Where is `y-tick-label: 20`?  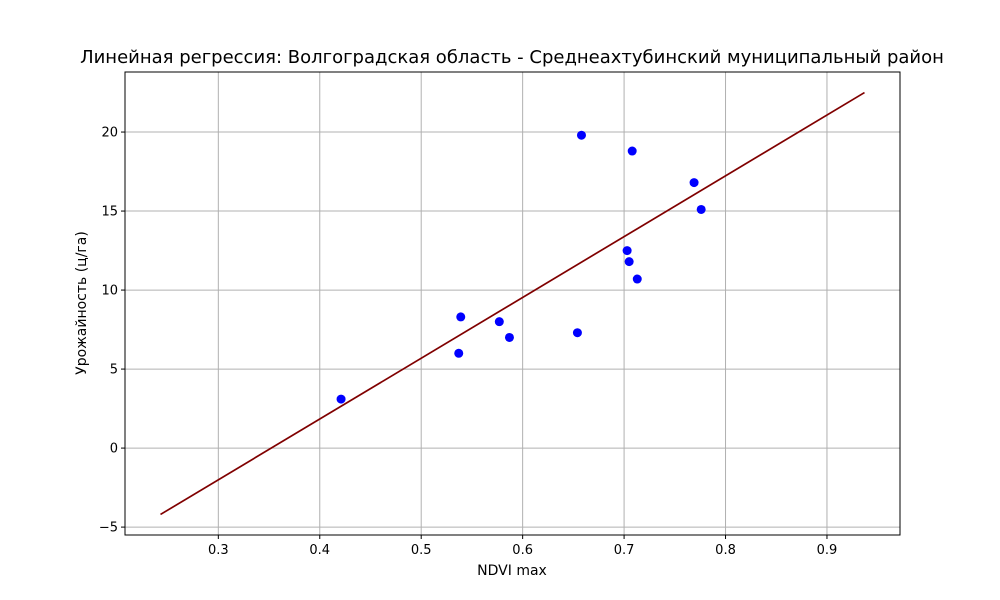 y-tick-label: 20 is located at coordinates (109, 133).